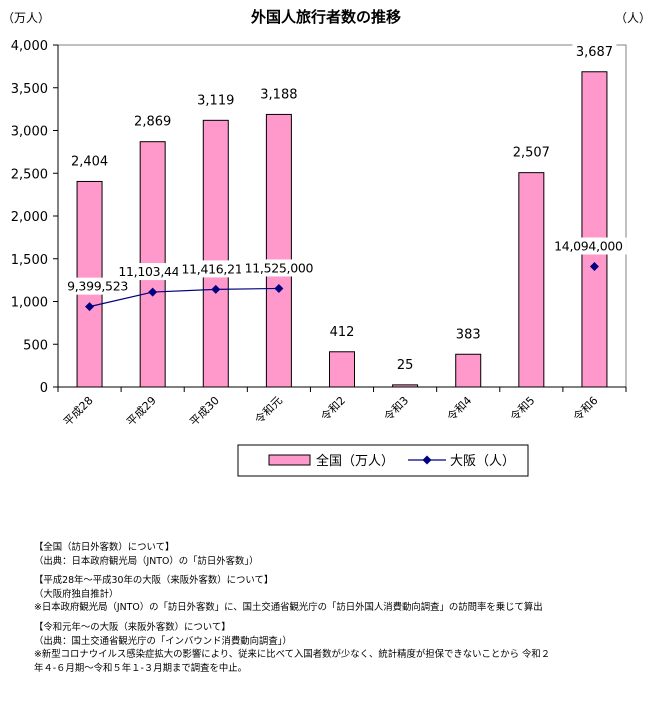 Image resolution: width=653 pixels, height=705 pixels. What do you see at coordinates (132, 627) in the screenshot?
I see `note-line: 【令和元年～の大阪（来阪外客数）について】` at bounding box center [132, 627].